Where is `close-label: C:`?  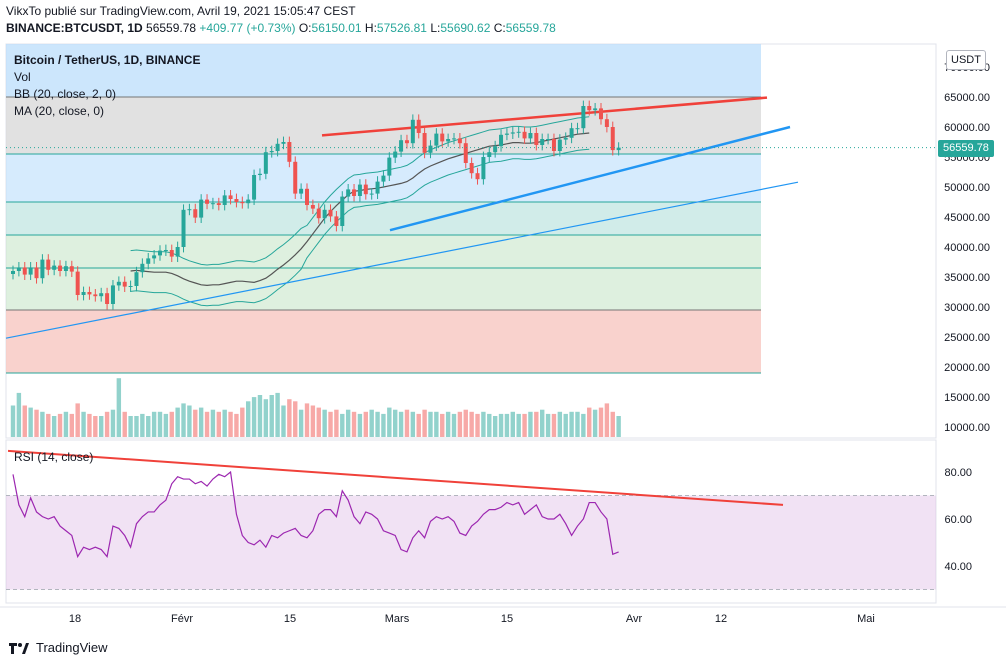 close-label: C: is located at coordinates (499, 28).